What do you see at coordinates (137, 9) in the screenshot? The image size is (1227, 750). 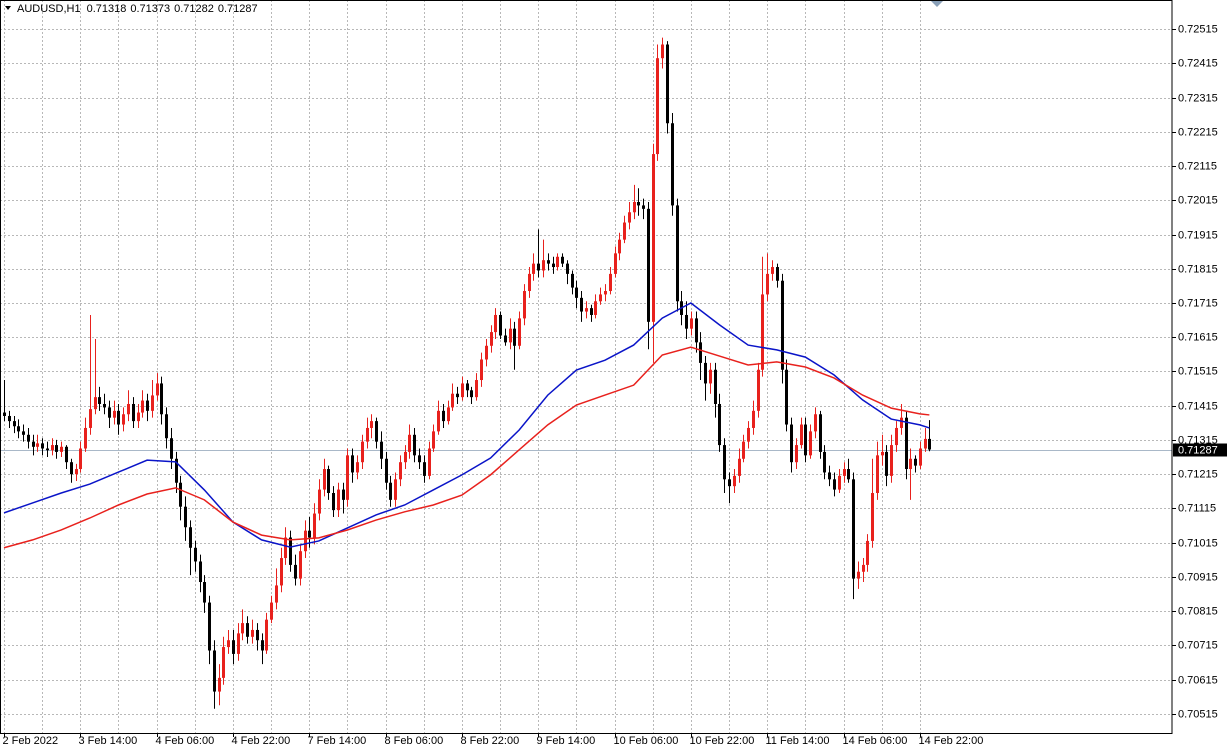 I see `chart-header: AUDUSD,H1 0.71318 0.71373 0.71282 0.71287` at bounding box center [137, 9].